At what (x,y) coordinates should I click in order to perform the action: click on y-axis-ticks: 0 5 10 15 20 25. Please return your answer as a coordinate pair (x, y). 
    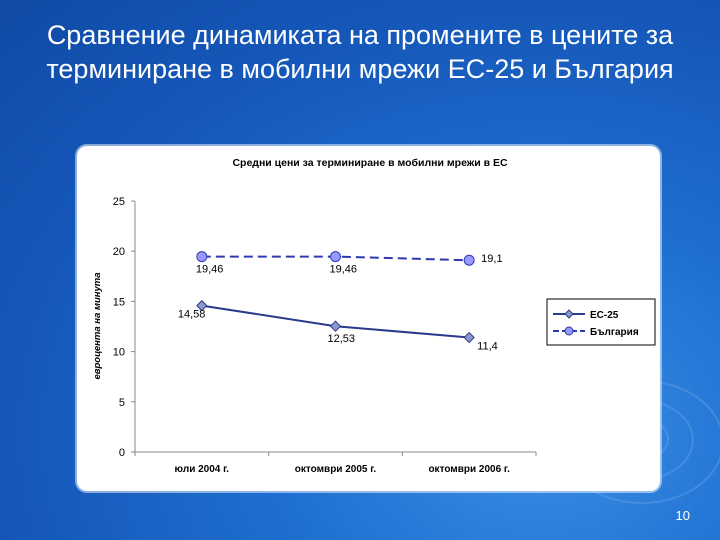
    Looking at the image, I should click on (124, 327).